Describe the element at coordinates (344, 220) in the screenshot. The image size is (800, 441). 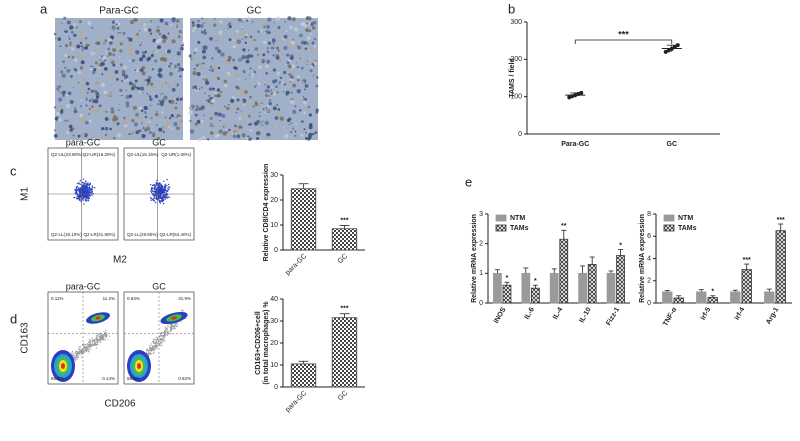
I see `significance: ***` at that location.